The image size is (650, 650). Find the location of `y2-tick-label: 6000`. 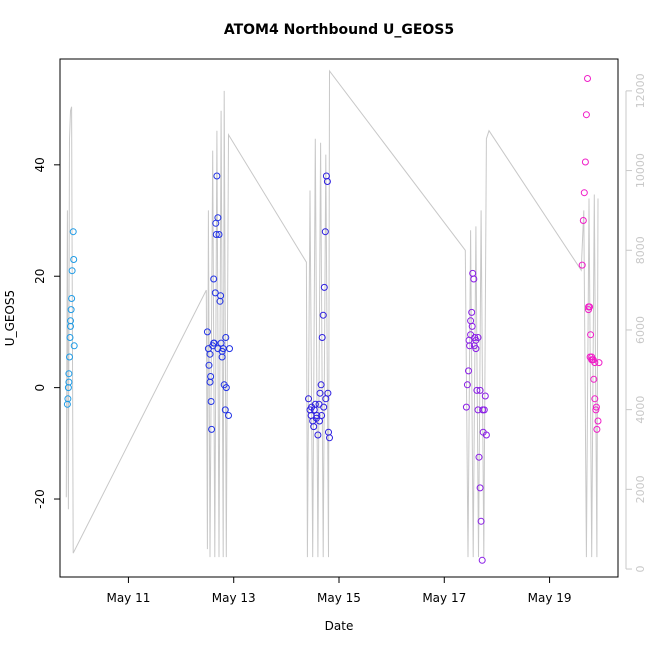

y2-tick-label: 6000 is located at coordinates (640, 330).